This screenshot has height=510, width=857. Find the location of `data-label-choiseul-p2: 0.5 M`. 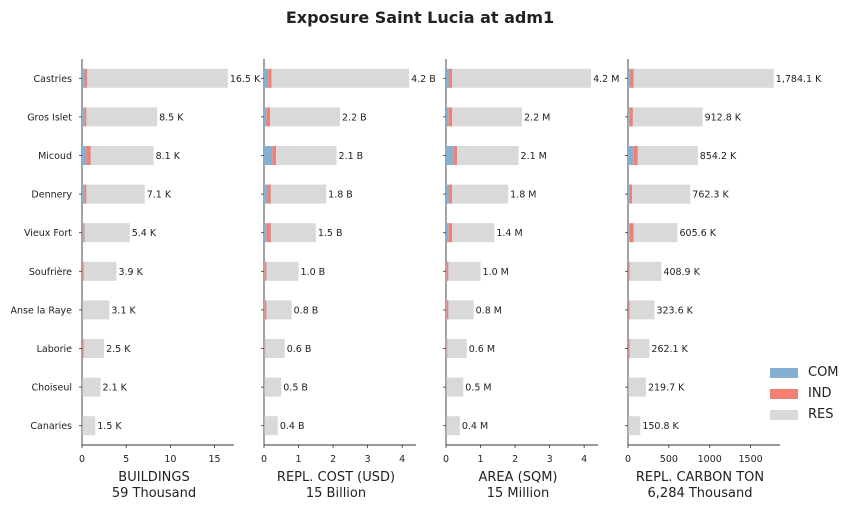

data-label-choiseul-p2: 0.5 M is located at coordinates (478, 388).